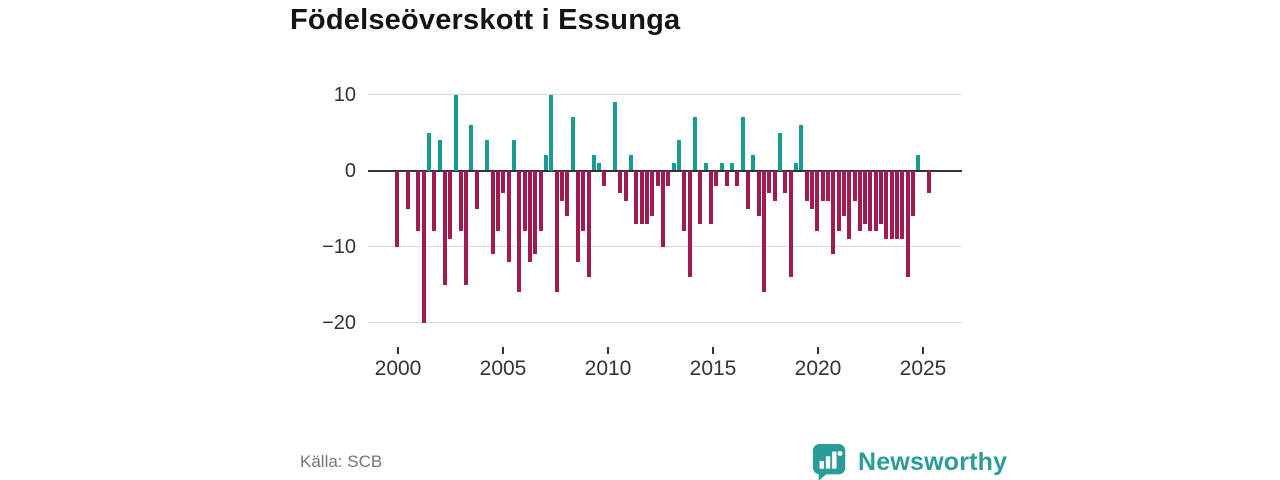 Image resolution: width=1280 pixels, height=480 pixels. What do you see at coordinates (608, 368) in the screenshot?
I see `x-tick-label: 2010` at bounding box center [608, 368].